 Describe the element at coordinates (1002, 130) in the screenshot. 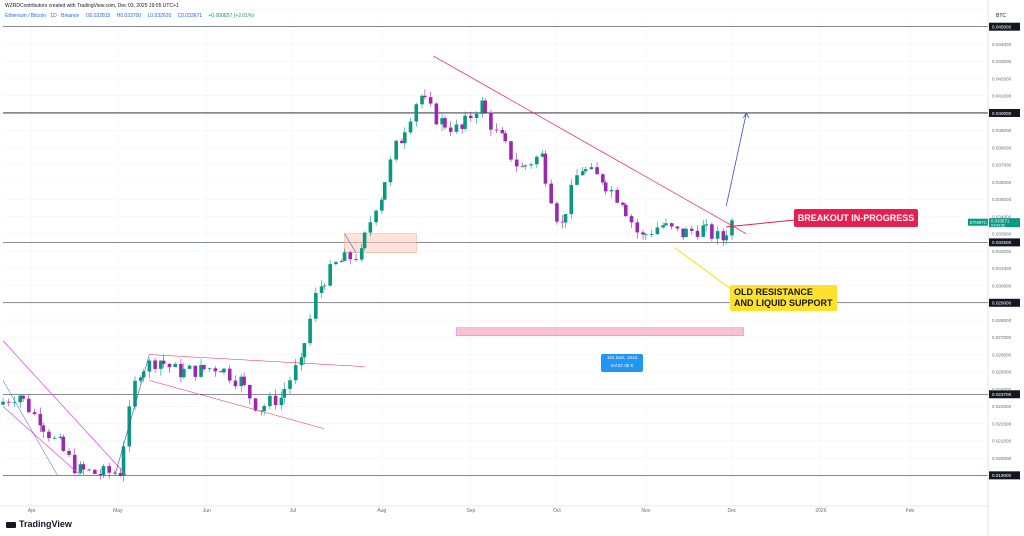

I see `price-tick-label: 0.039000` at that location.